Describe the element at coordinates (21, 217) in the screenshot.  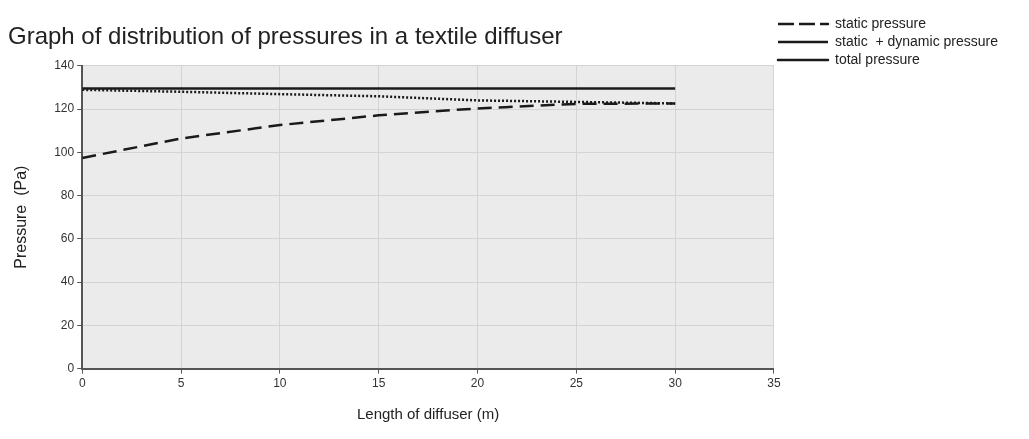
I see `y-axis-title: Pressure (Pa)` at that location.